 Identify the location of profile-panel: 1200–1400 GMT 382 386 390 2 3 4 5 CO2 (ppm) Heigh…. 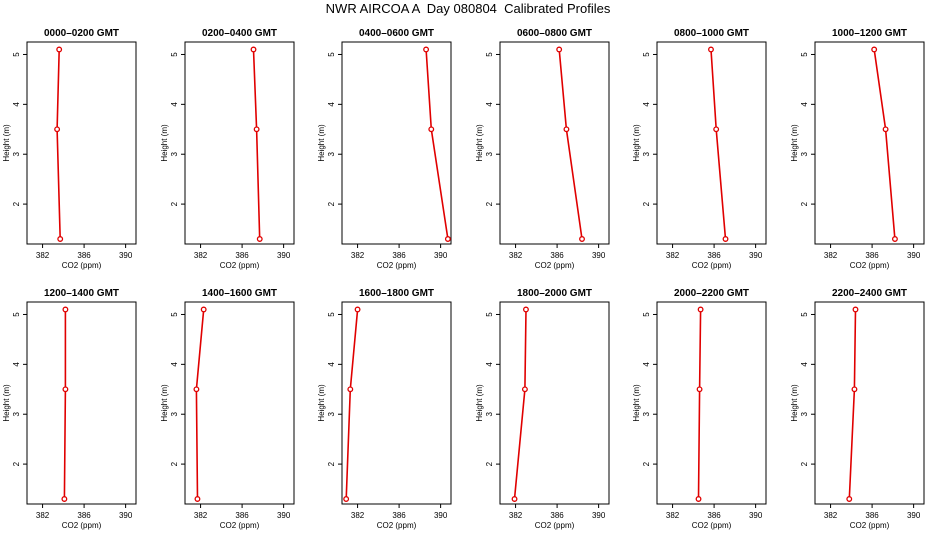
(69, 409).